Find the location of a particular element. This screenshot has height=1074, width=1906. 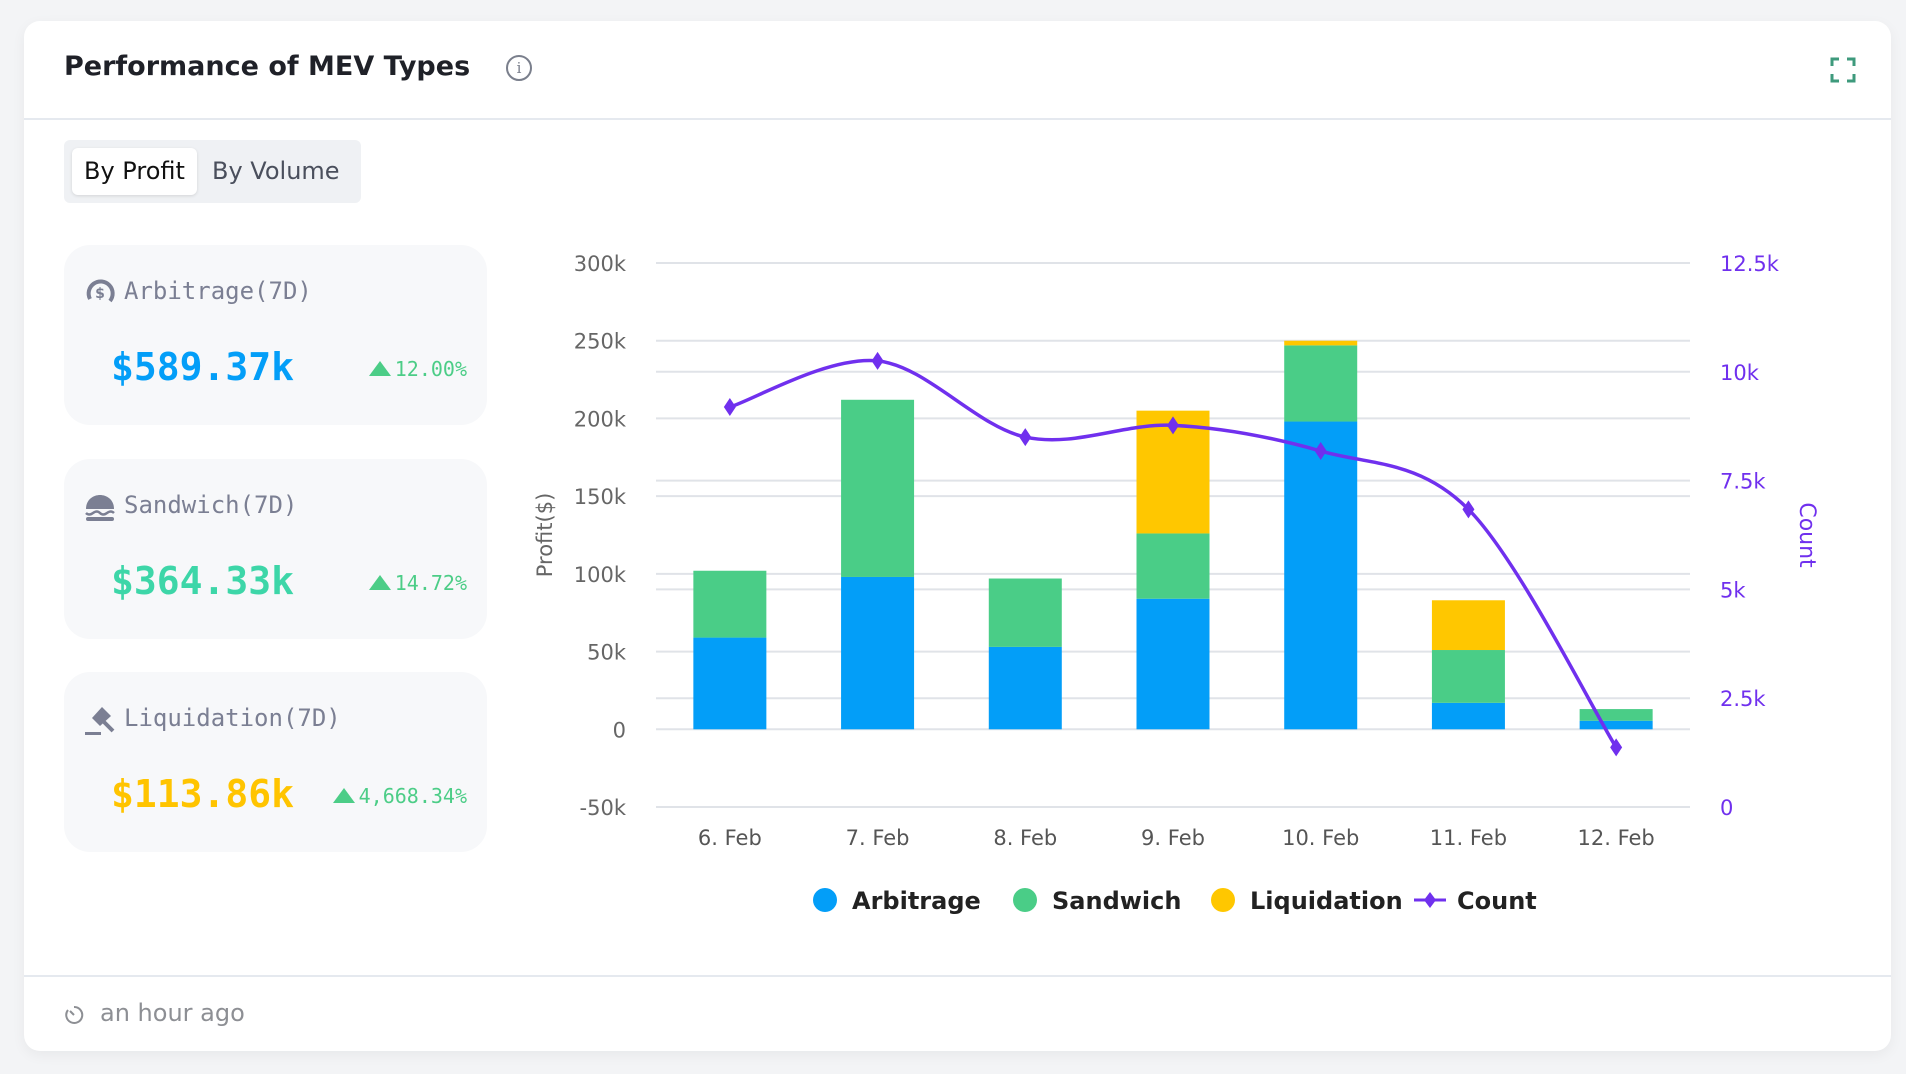

stat-change-value: 4,668.34% is located at coordinates (412, 796).